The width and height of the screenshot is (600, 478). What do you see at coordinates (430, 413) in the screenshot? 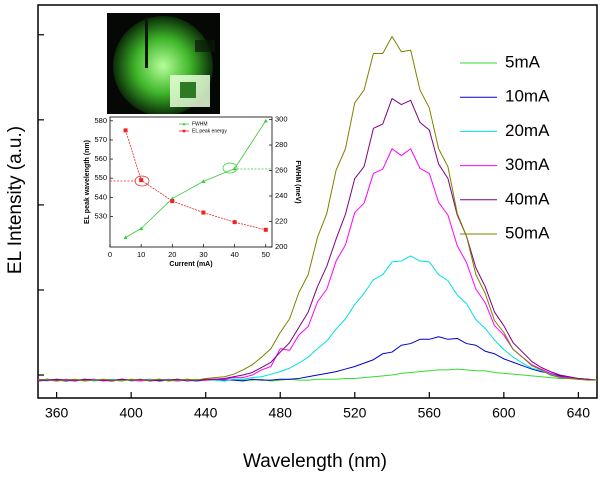
I see `x-tick-label: 560` at bounding box center [430, 413].